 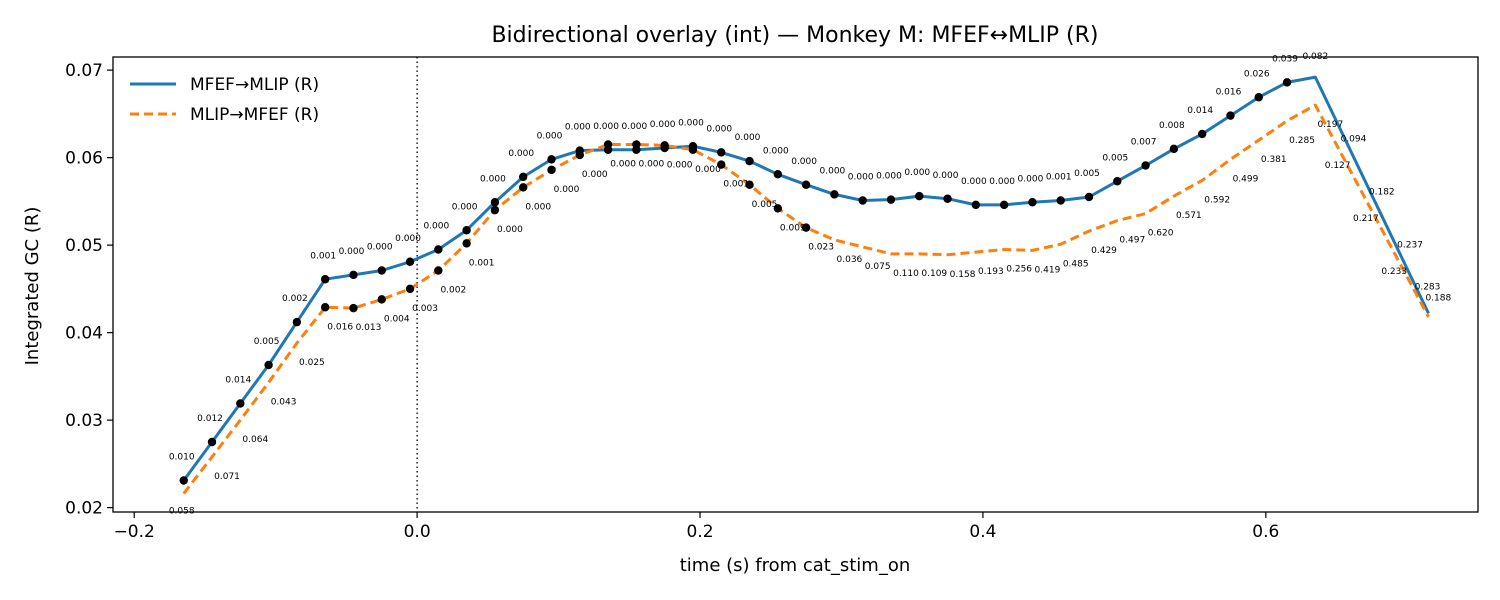 What do you see at coordinates (946, 176) in the screenshot?
I see `pvalue-a-27: 0.000` at bounding box center [946, 176].